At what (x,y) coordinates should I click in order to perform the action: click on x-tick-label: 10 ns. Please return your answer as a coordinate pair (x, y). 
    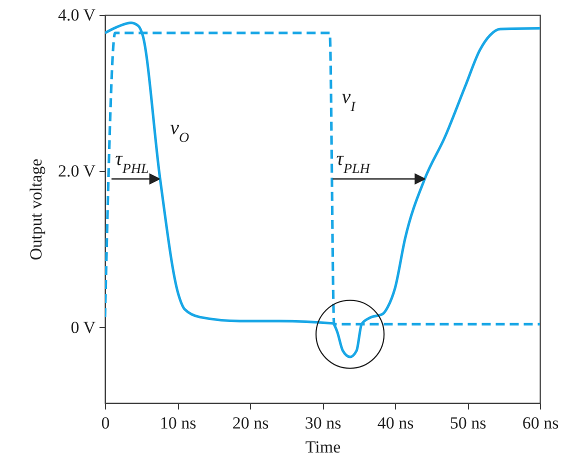
    Looking at the image, I should click on (178, 423).